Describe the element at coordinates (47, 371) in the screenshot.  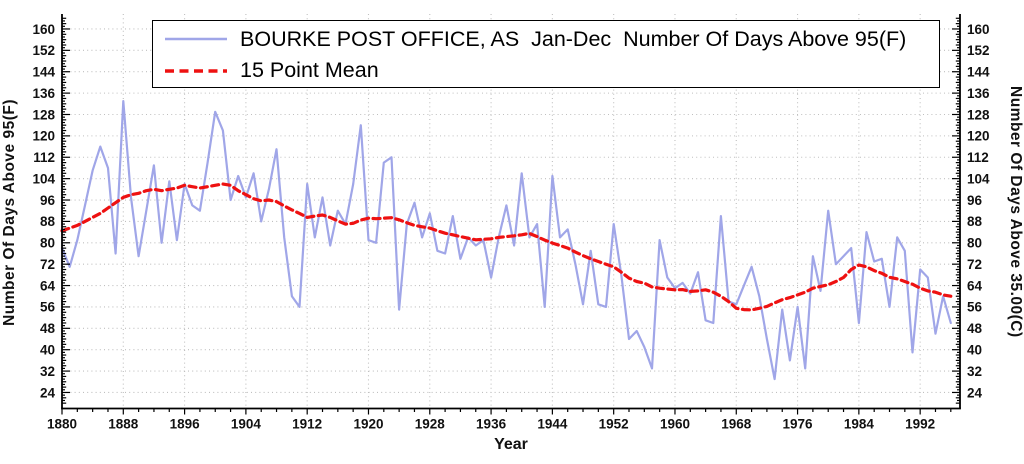
I see `y-tick-label-left: 32` at that location.